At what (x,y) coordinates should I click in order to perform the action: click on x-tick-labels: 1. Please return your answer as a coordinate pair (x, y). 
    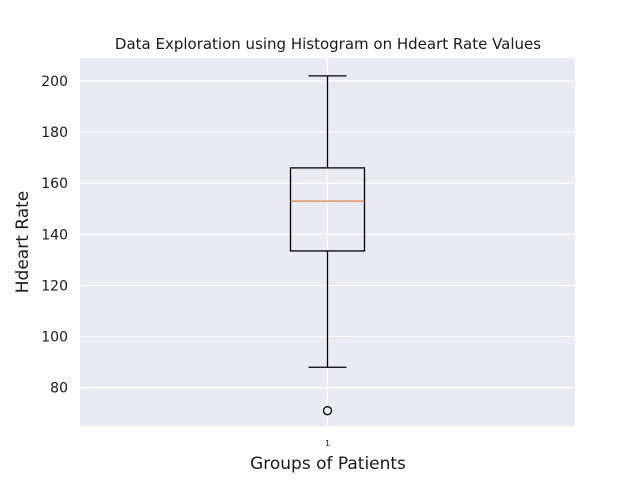
    Looking at the image, I should click on (327, 443).